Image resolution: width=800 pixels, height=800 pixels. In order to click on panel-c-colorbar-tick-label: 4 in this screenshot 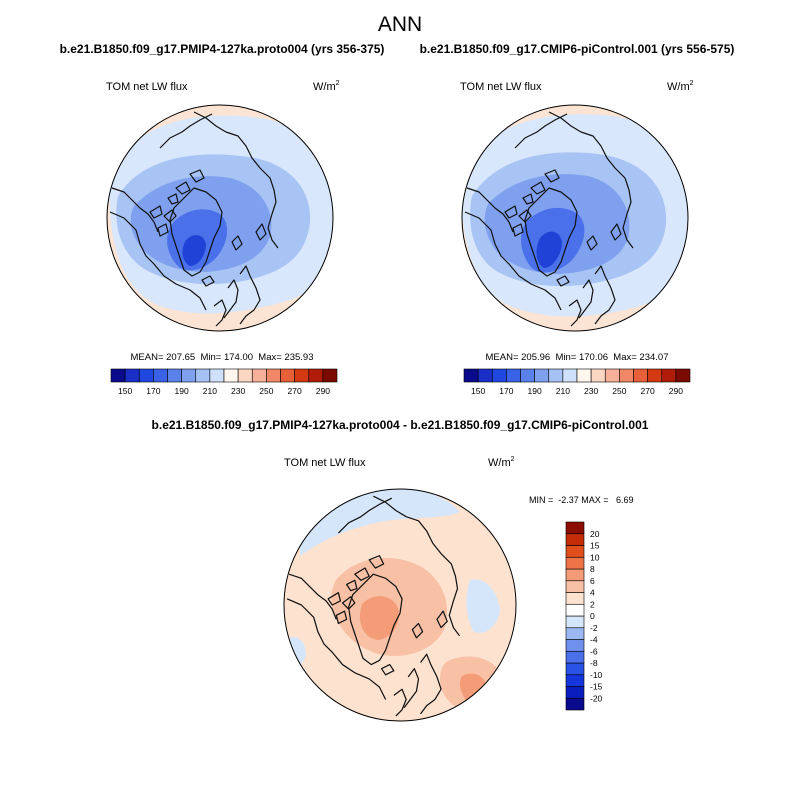, I will do `click(592, 593)`.